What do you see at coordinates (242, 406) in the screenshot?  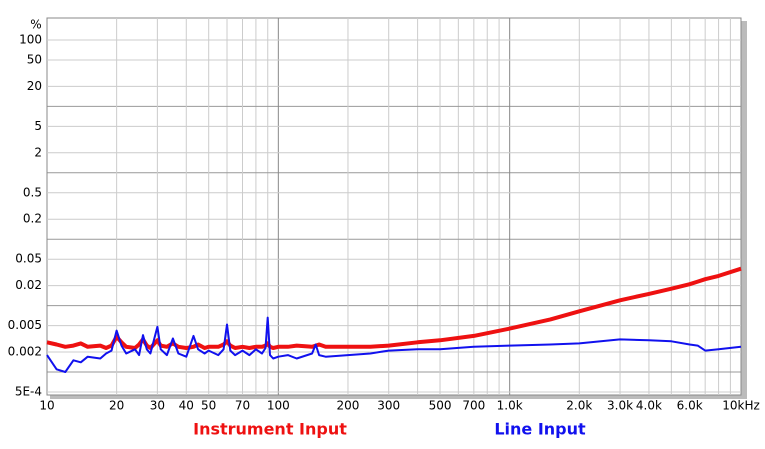 I see `x-tick-label: 70` at bounding box center [242, 406].